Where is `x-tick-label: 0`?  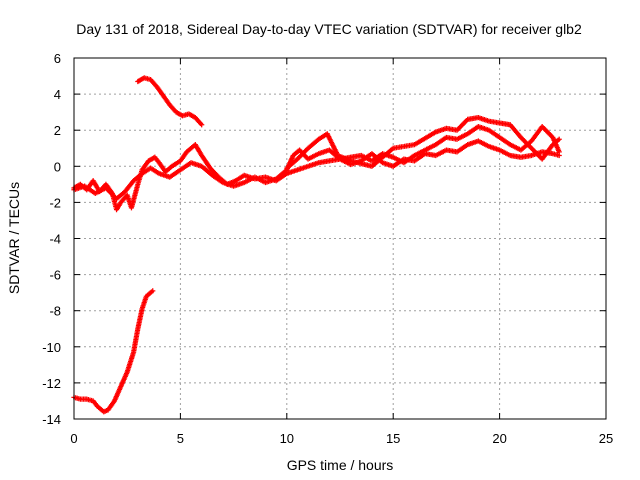 x-tick-label: 0 is located at coordinates (73, 438).